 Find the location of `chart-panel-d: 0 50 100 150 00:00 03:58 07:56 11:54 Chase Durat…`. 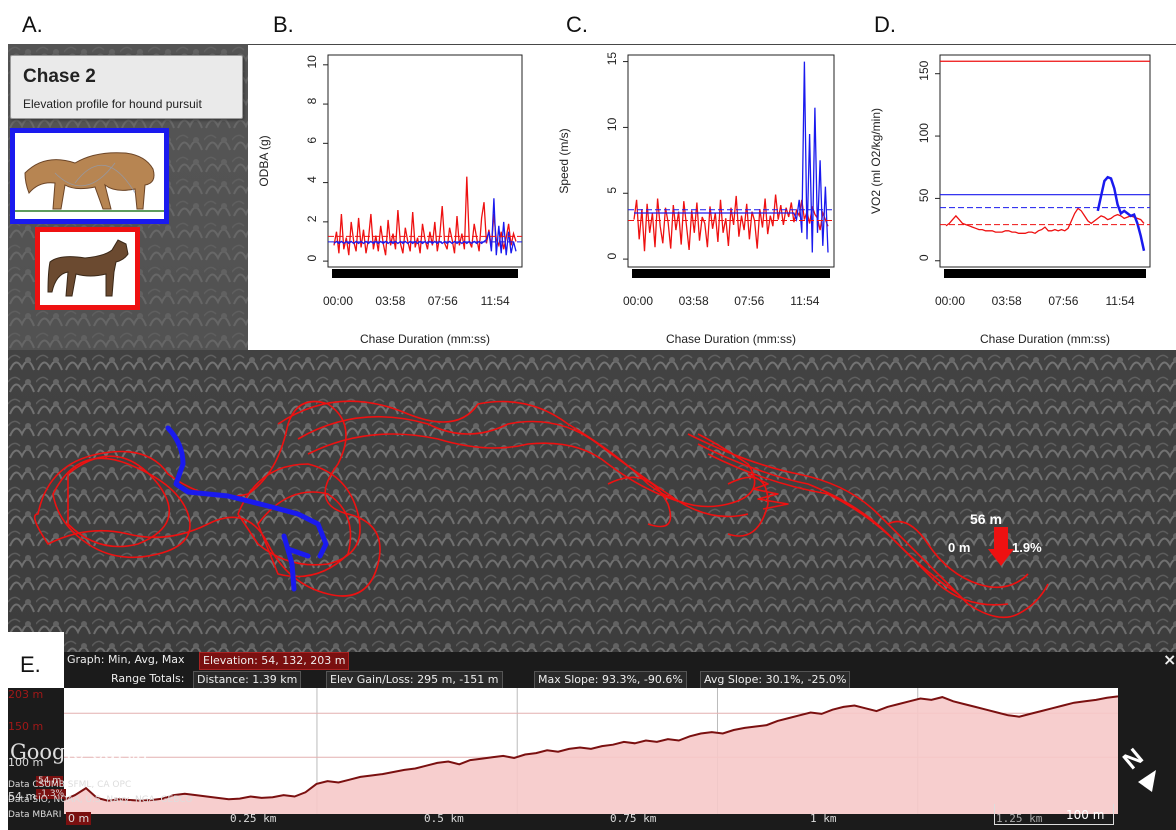

chart-panel-d: 0 50 100 150 00:00 03:58 07:56 11:54 Chase Durat… is located at coordinates (1018, 197).